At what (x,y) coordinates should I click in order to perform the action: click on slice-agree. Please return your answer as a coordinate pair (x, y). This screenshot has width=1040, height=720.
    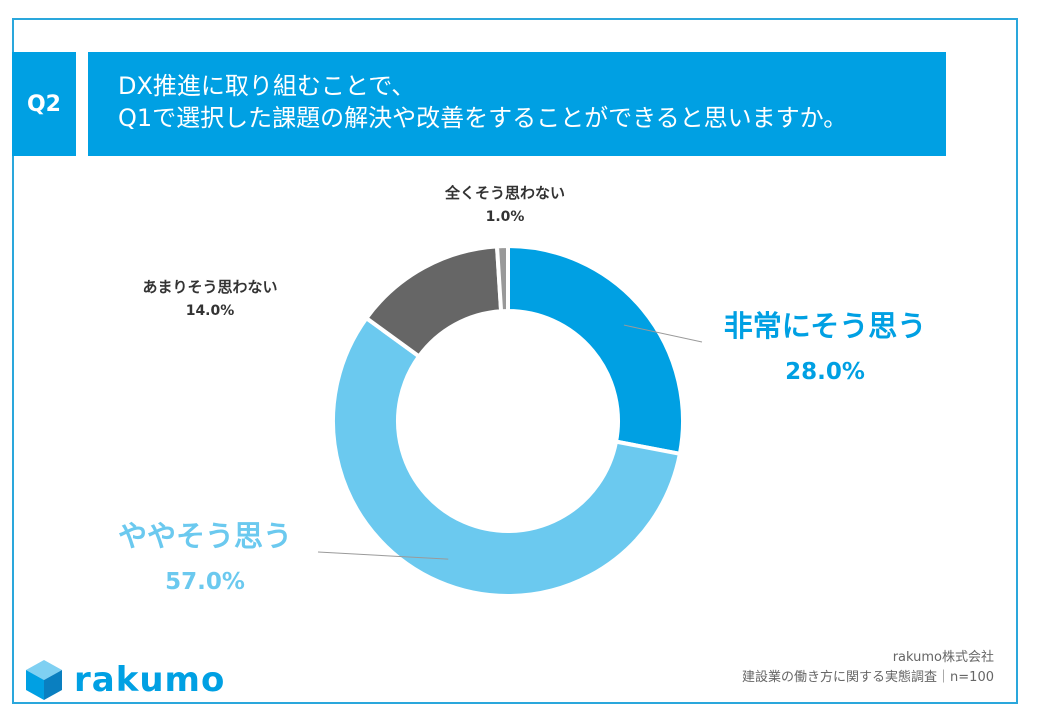
    Looking at the image, I should click on (507, 456).